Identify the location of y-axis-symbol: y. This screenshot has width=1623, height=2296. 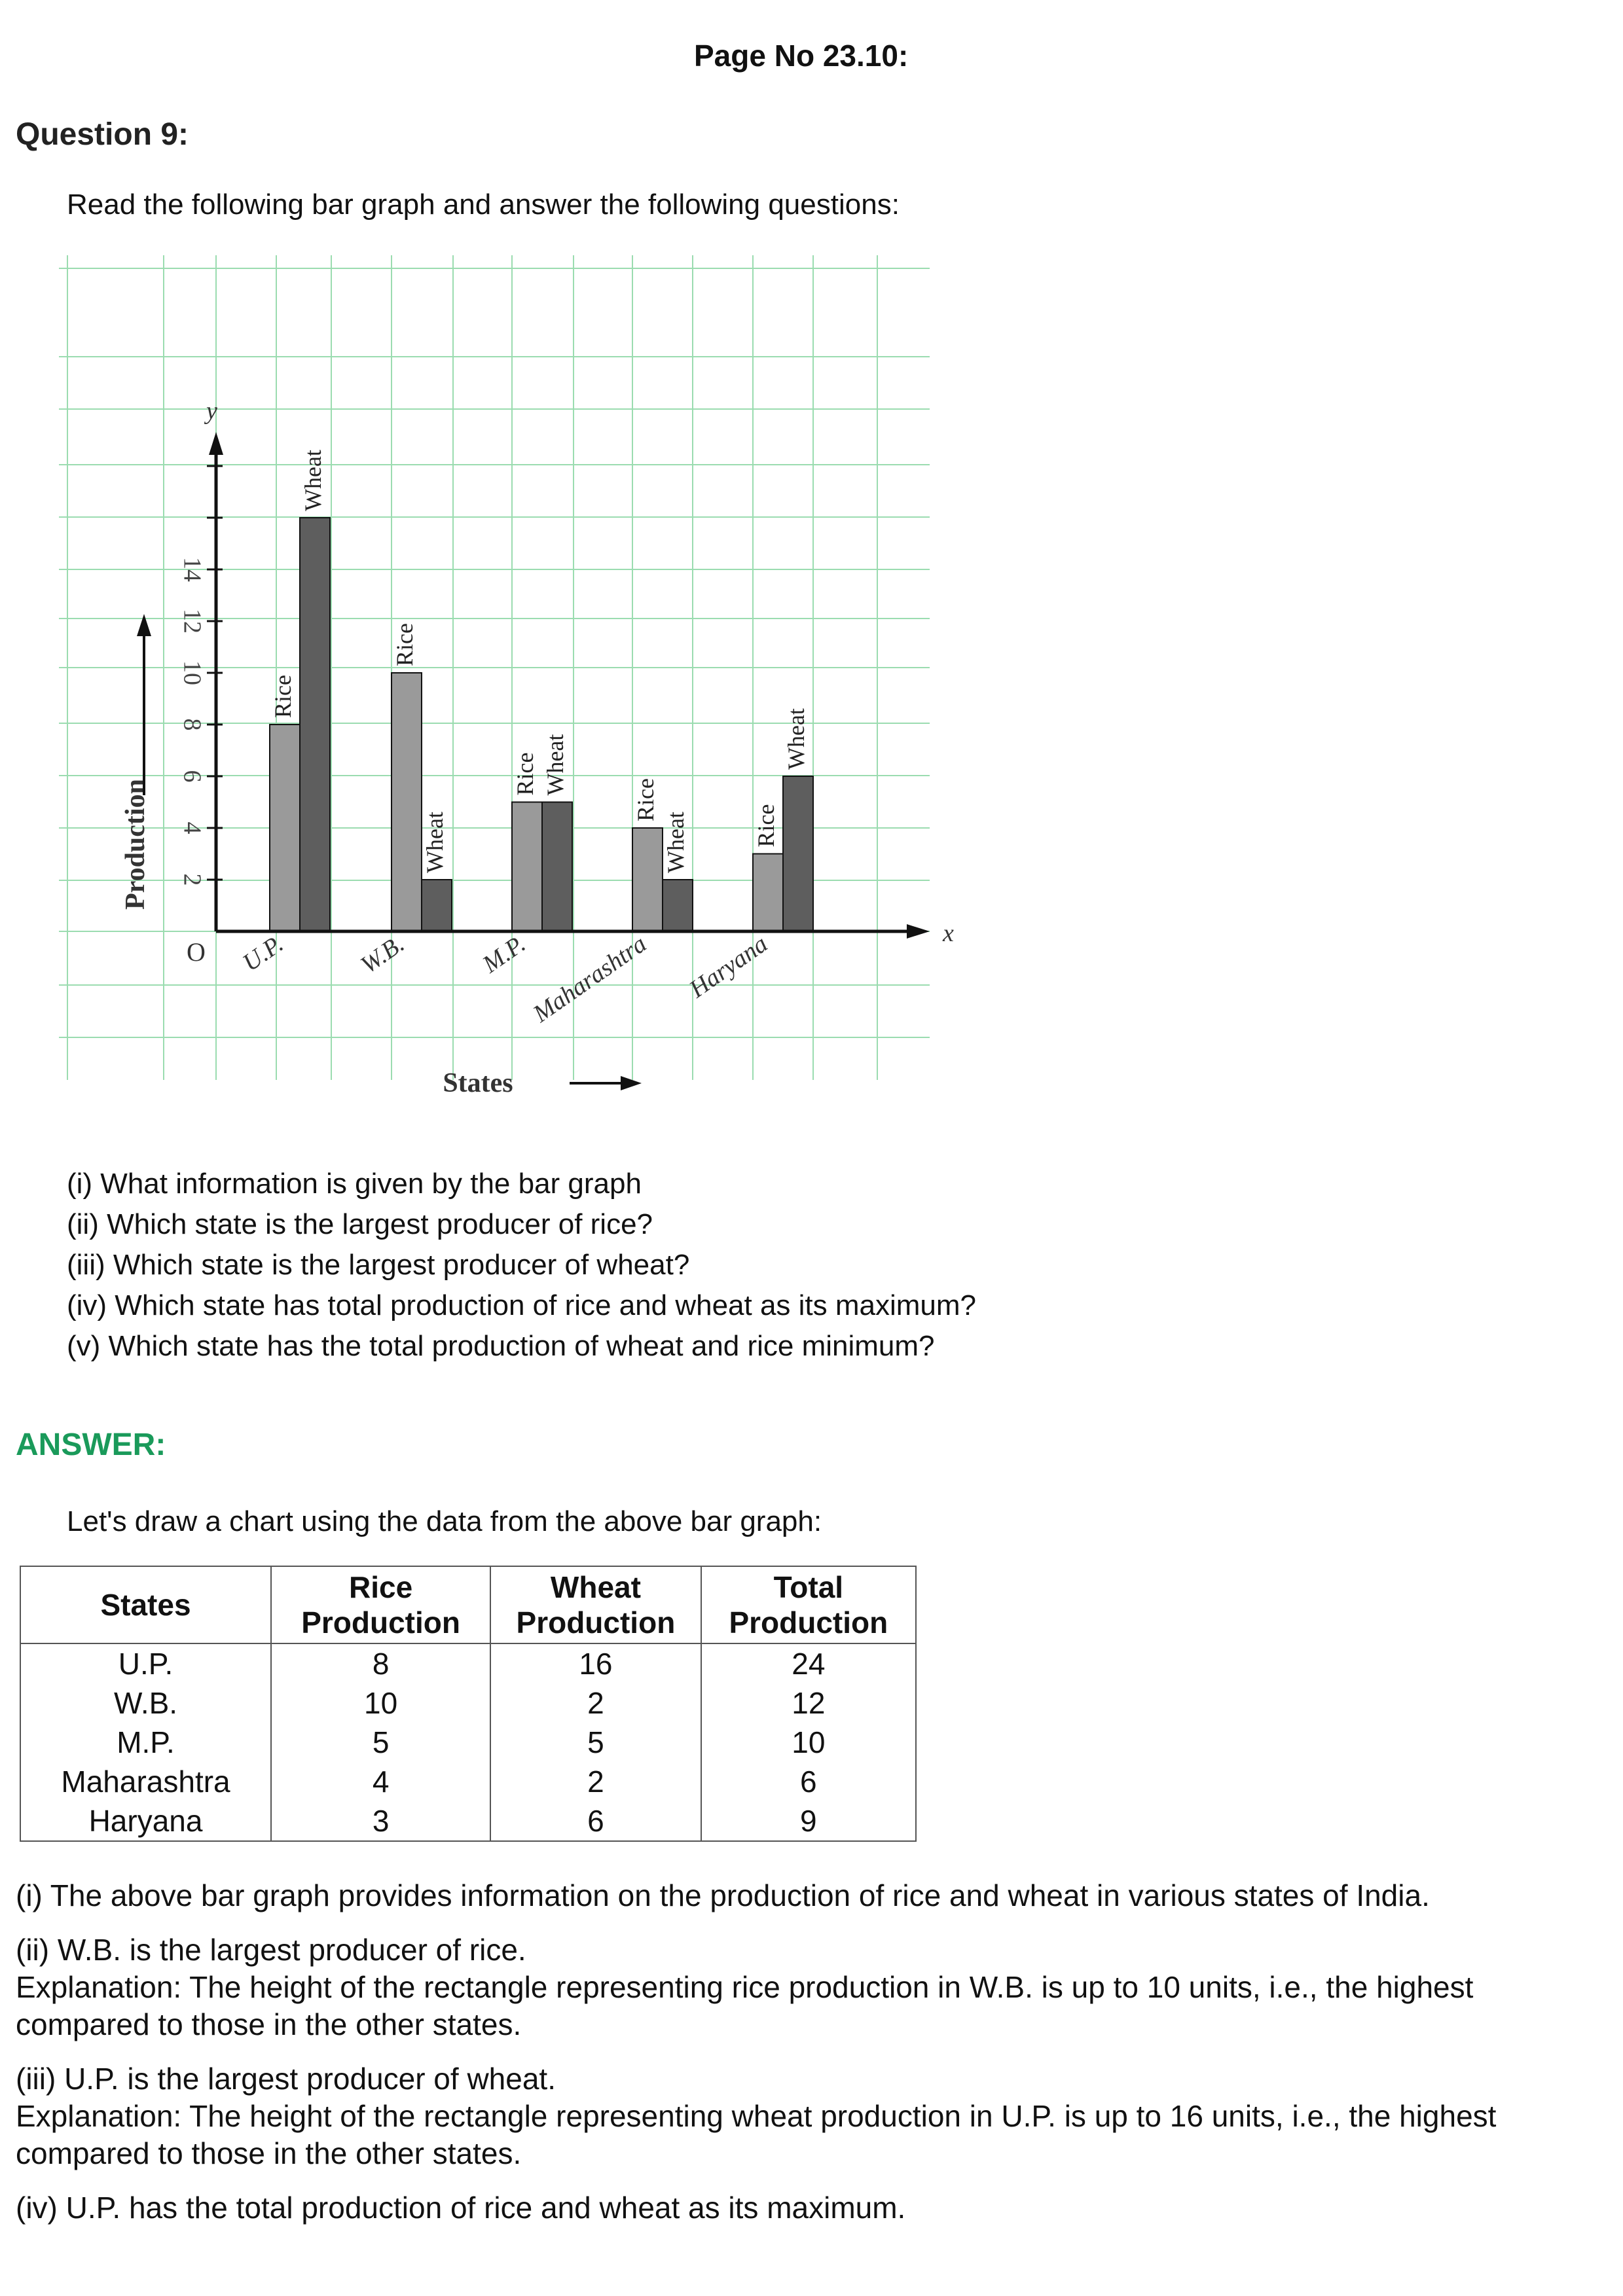
(210, 411).